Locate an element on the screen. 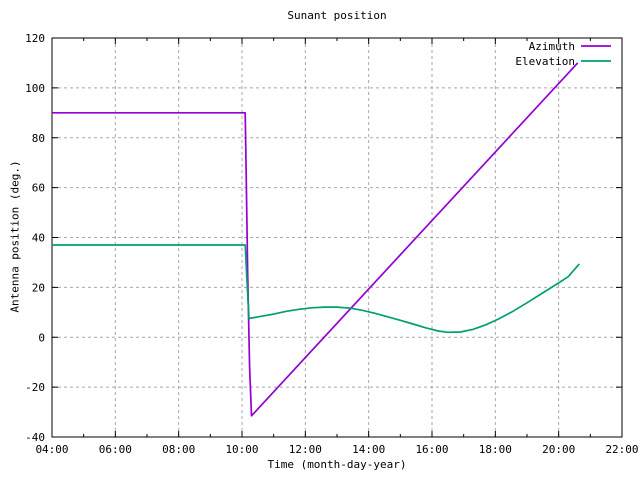 Image resolution: width=640 pixels, height=480 pixels. x-tick-label: 10:00 is located at coordinates (241, 449).